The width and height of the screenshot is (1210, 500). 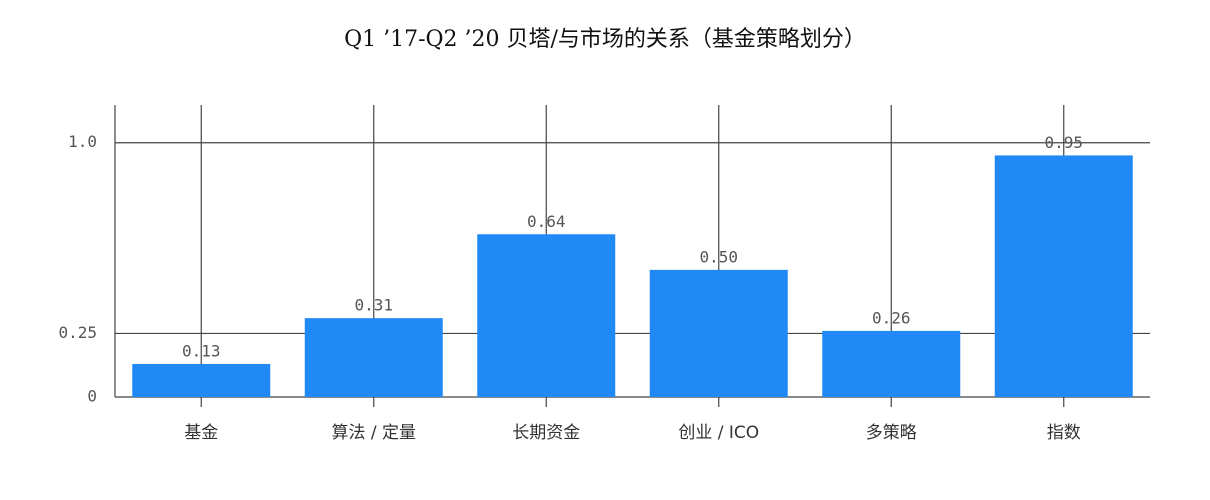 What do you see at coordinates (201, 433) in the screenshot?
I see `x-tick-label: 基金` at bounding box center [201, 433].